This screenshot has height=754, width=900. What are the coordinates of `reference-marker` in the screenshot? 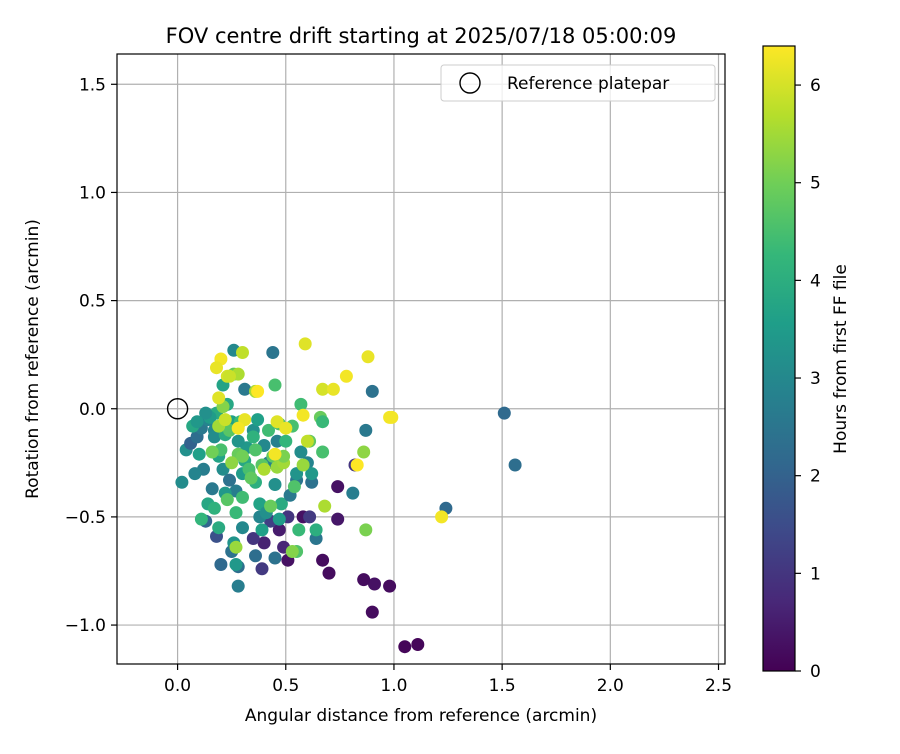 It's located at (177, 409).